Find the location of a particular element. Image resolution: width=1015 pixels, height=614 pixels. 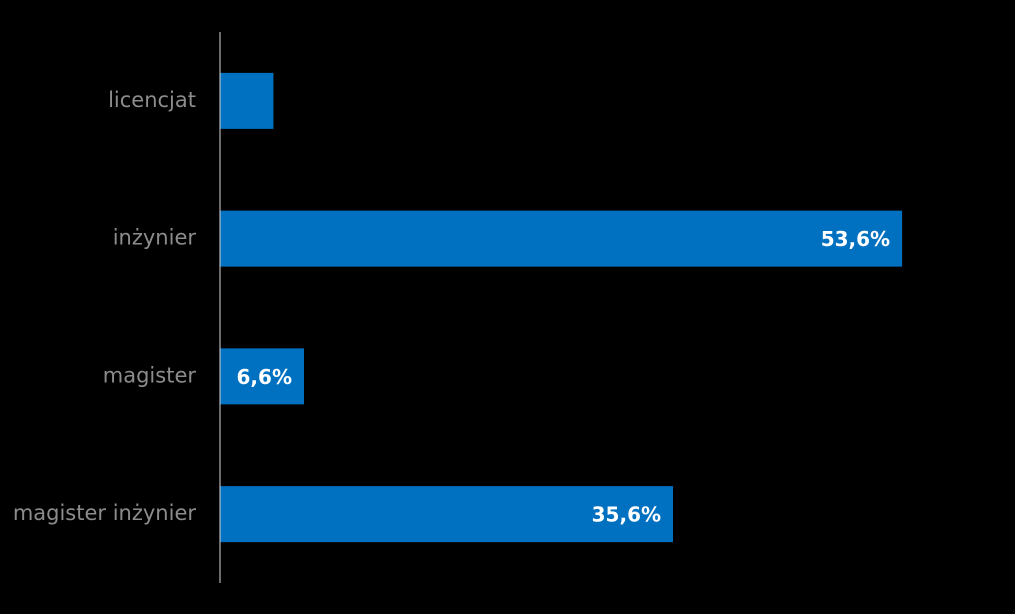

y-tick-label: inżynier is located at coordinates (155, 238).